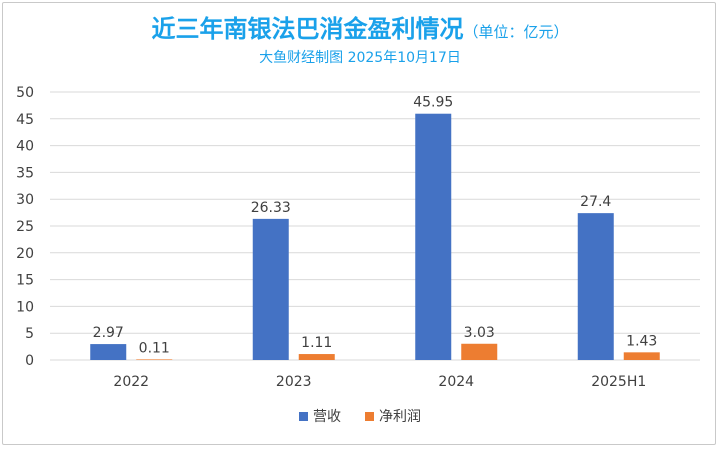 The width and height of the screenshot is (720, 449). What do you see at coordinates (316, 357) in the screenshot?
I see `bar-net-profit-2023` at bounding box center [316, 357].